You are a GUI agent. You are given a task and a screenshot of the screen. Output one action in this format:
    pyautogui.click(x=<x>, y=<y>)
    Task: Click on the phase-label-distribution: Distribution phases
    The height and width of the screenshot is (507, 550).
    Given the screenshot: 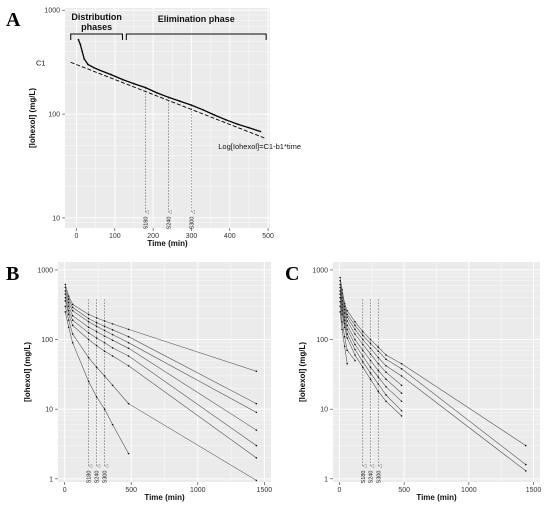 What is the action you would take?
    pyautogui.click(x=96, y=22)
    